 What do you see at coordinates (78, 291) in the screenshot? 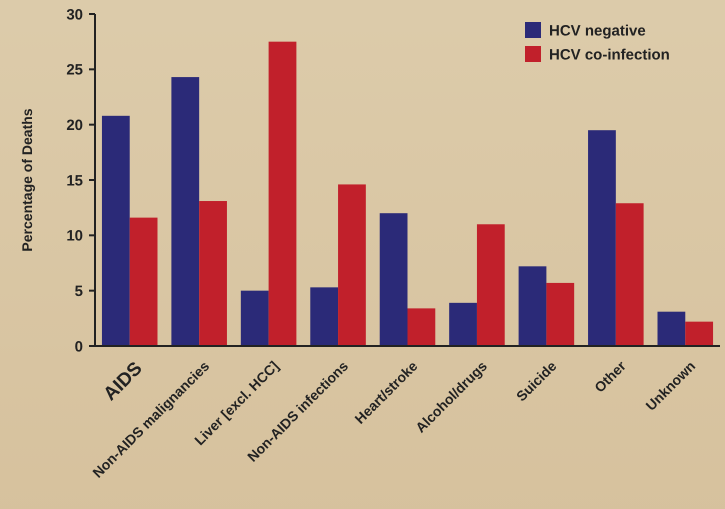
I see `y-tick-label: 5` at bounding box center [78, 291].